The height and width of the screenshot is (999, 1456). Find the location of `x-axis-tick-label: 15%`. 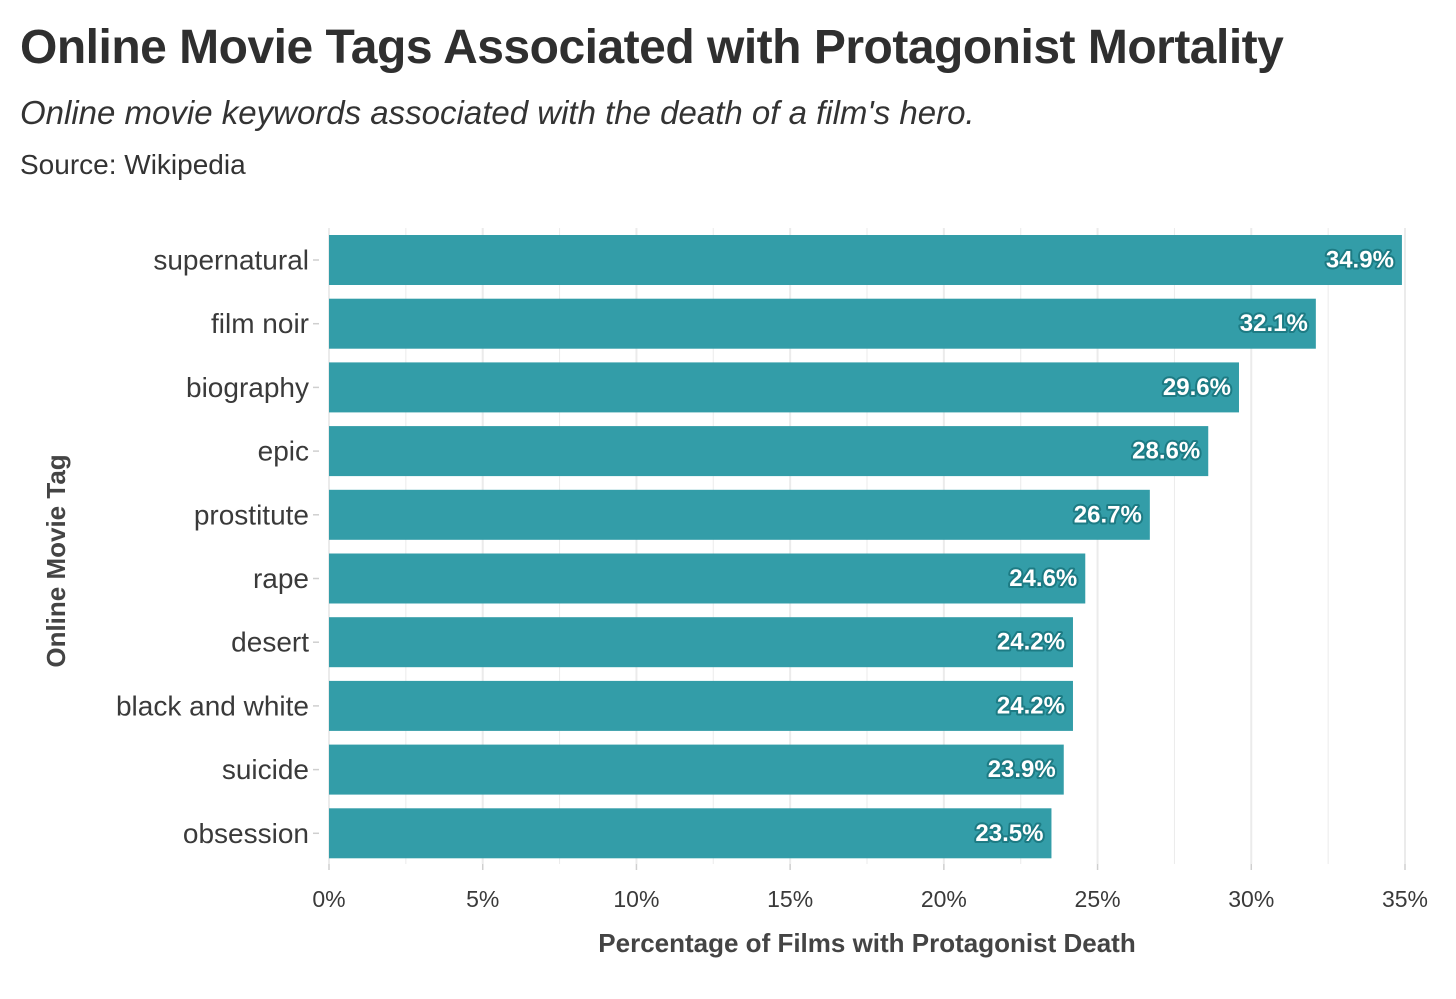

x-axis-tick-label: 15% is located at coordinates (790, 899).